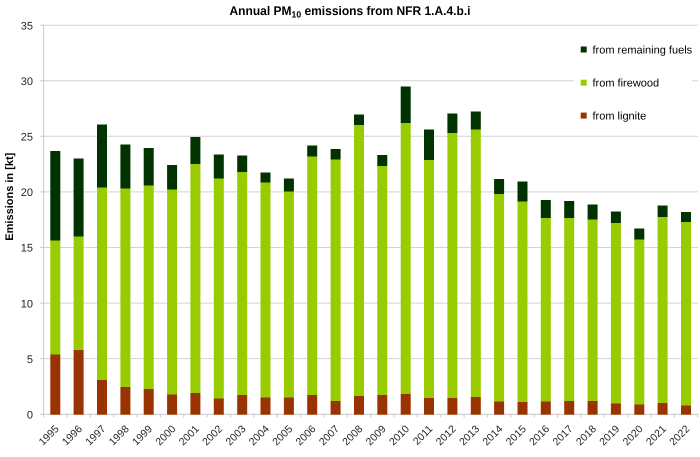 The image size is (700, 457). I want to click on svg-text: from remaining fuels, so click(643, 50).